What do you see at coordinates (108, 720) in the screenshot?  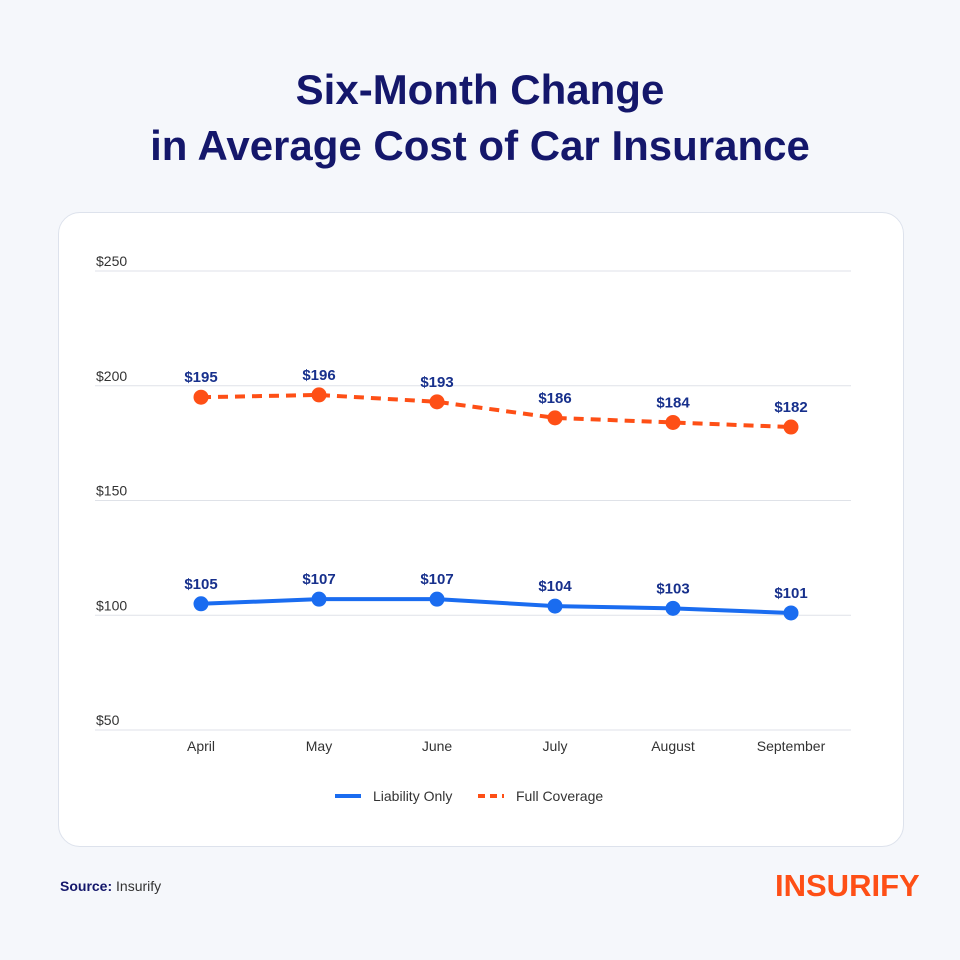 I see `y-tick-label: $50` at bounding box center [108, 720].